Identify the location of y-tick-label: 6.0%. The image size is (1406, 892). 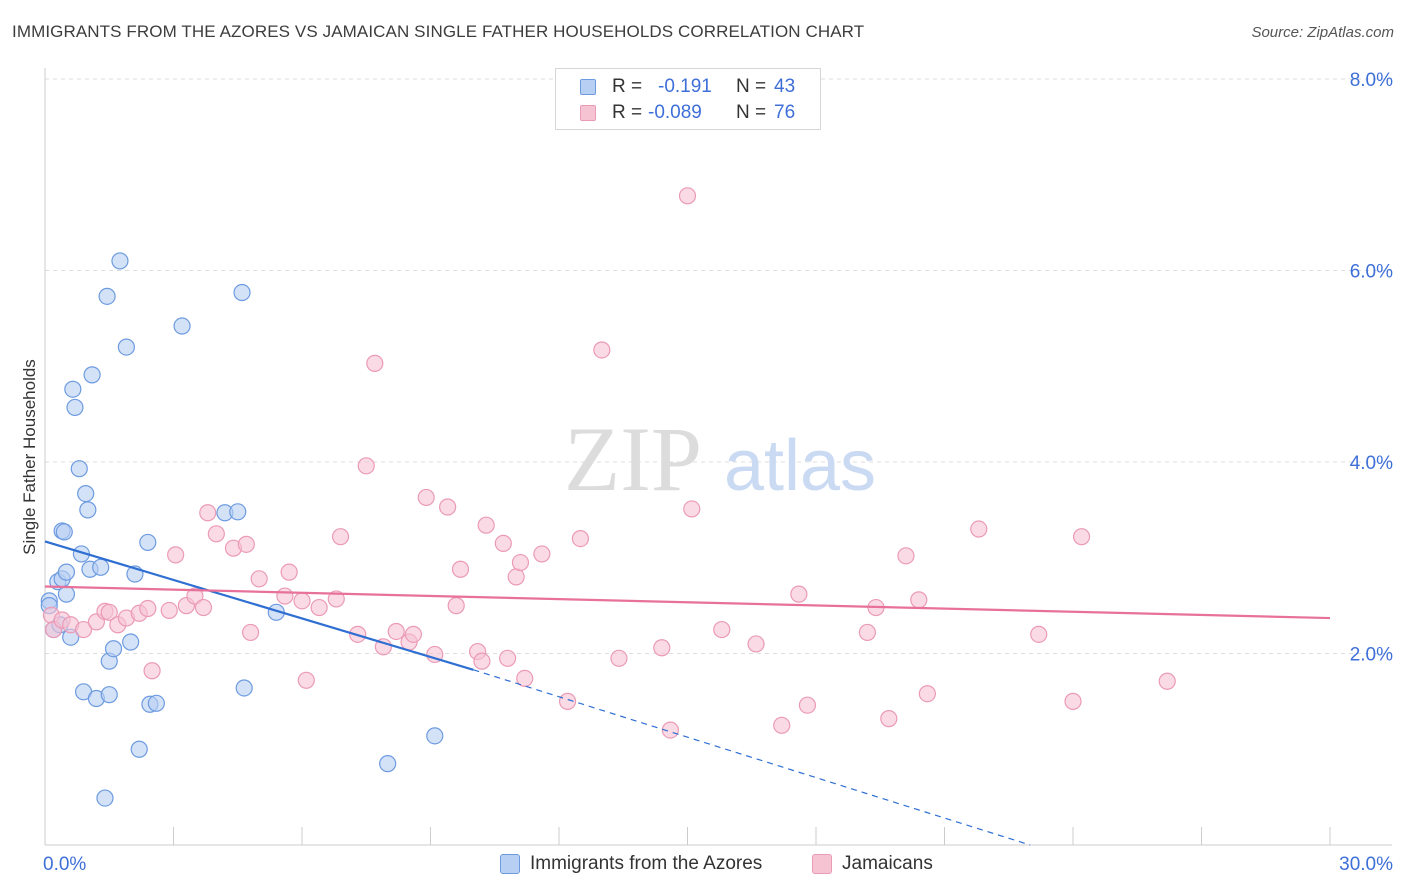
(1371, 272).